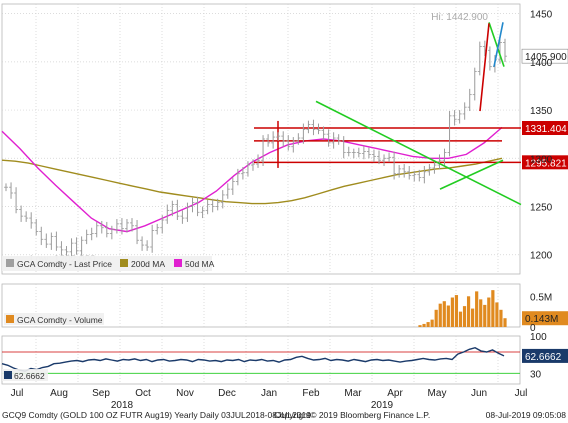  I want to click on legend-bg, so click(107, 263).